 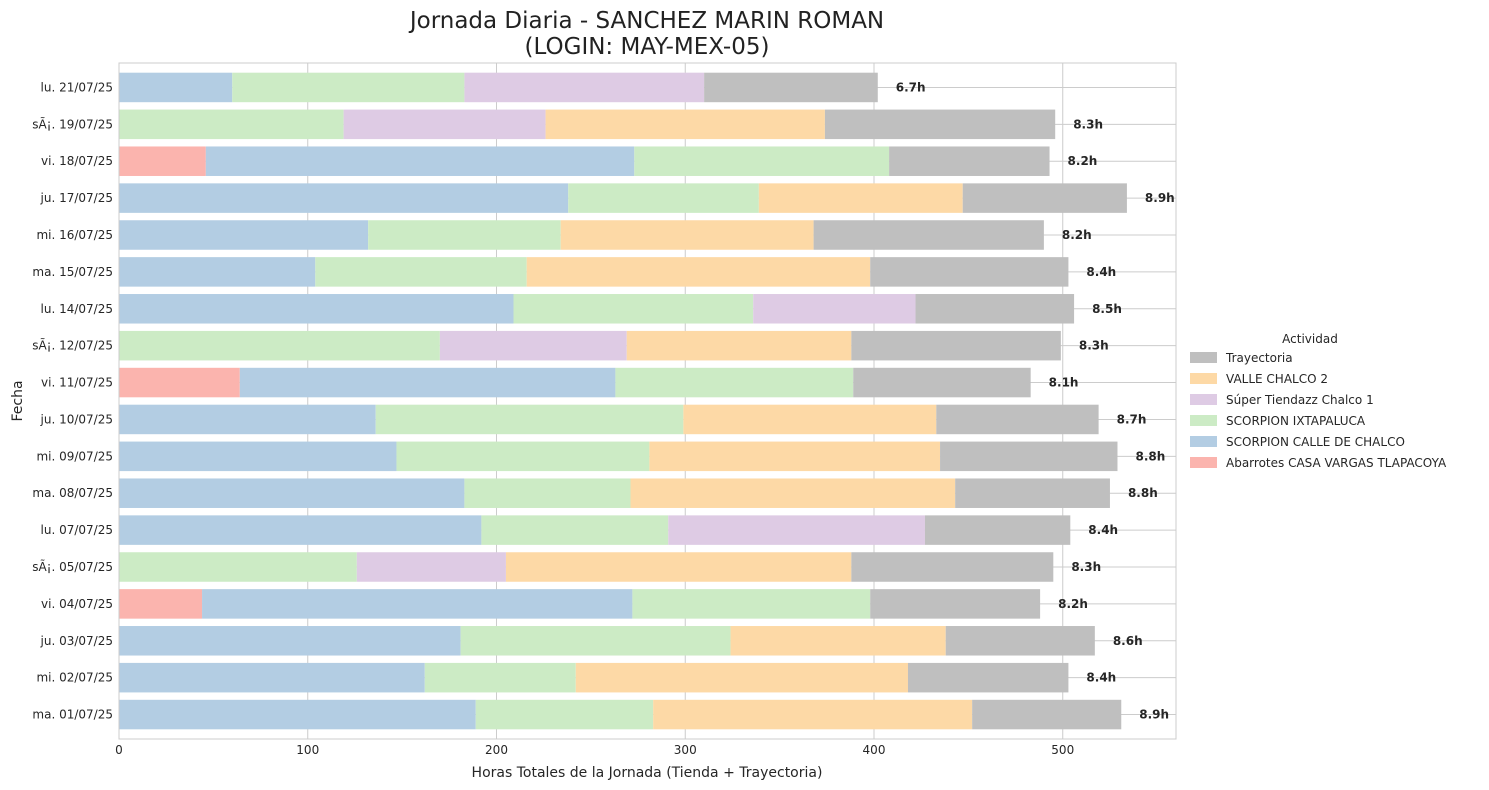 What do you see at coordinates (72, 566) in the screenshot?
I see `y-tick-label: sÃ¡. 05/07/25` at bounding box center [72, 566].